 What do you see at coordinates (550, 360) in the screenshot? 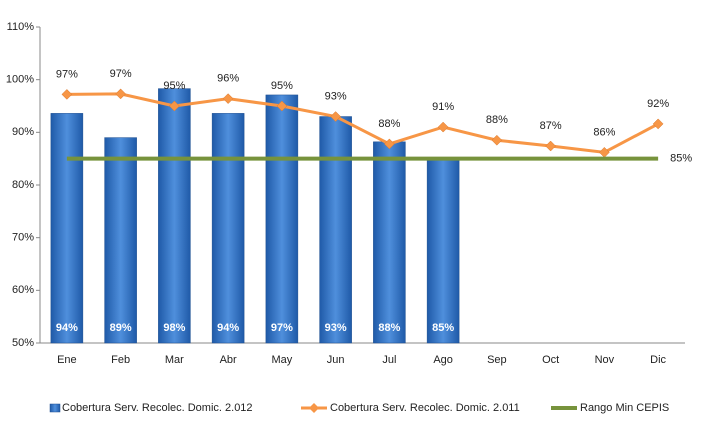
I see `x-tick-label: Oct` at bounding box center [550, 360].